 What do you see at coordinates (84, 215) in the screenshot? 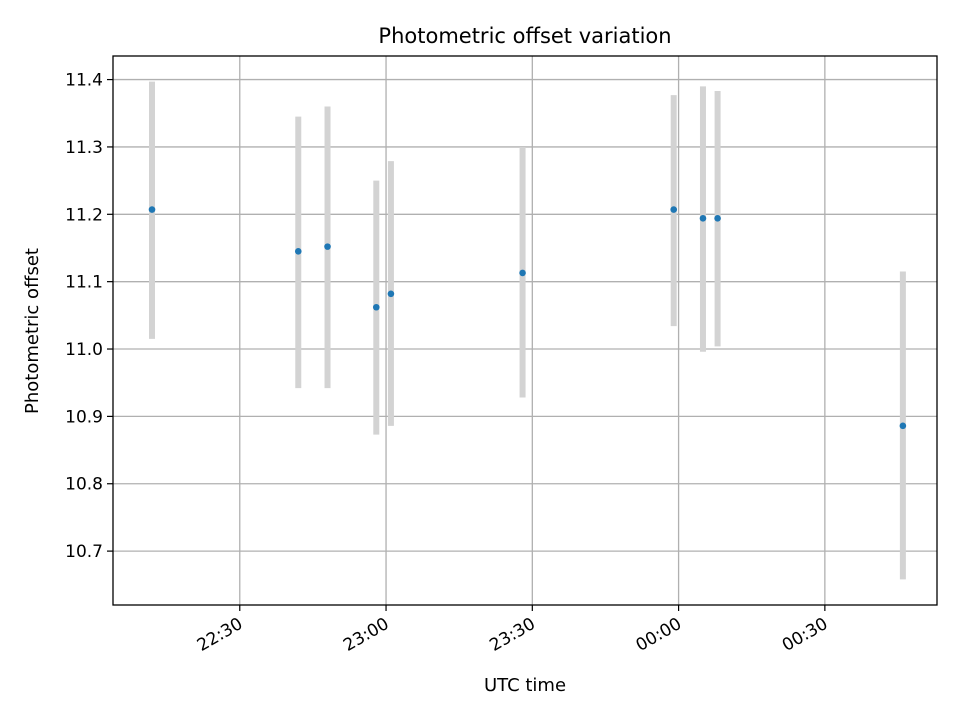
I see `y-tick-label: 11.2` at bounding box center [84, 215].